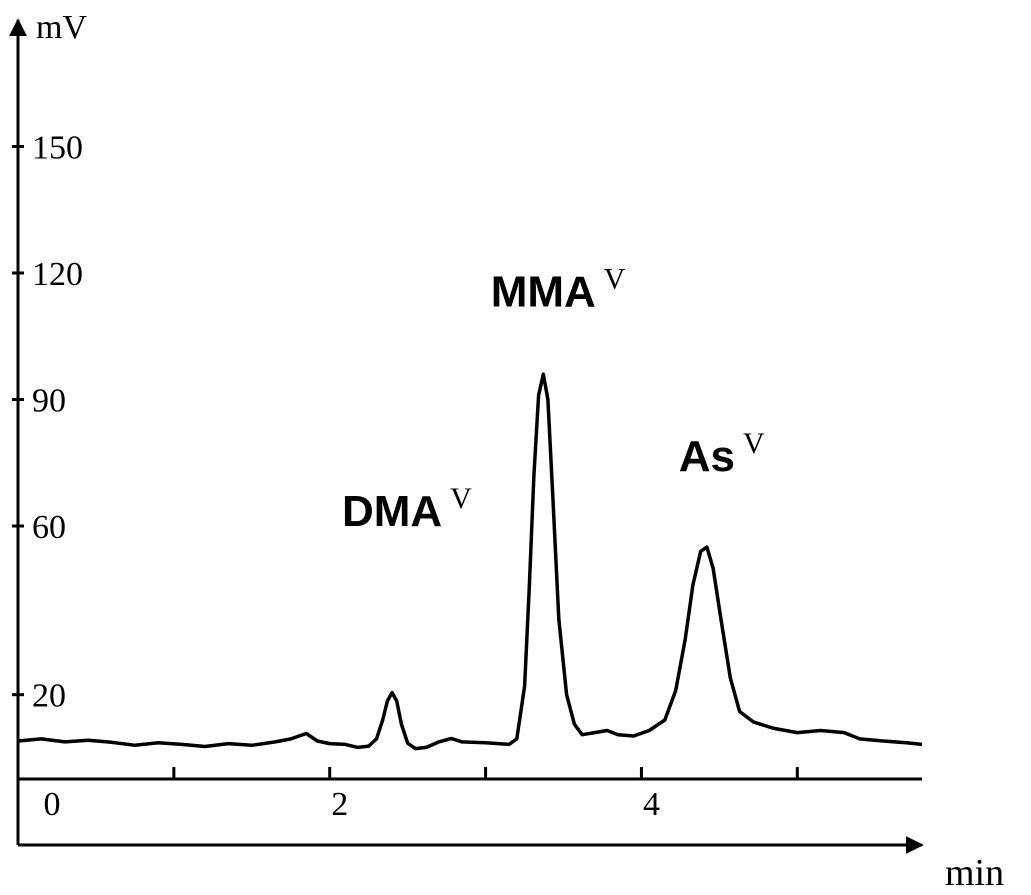 The height and width of the screenshot is (895, 1031). I want to click on peak-label-name: DMA, so click(392, 511).